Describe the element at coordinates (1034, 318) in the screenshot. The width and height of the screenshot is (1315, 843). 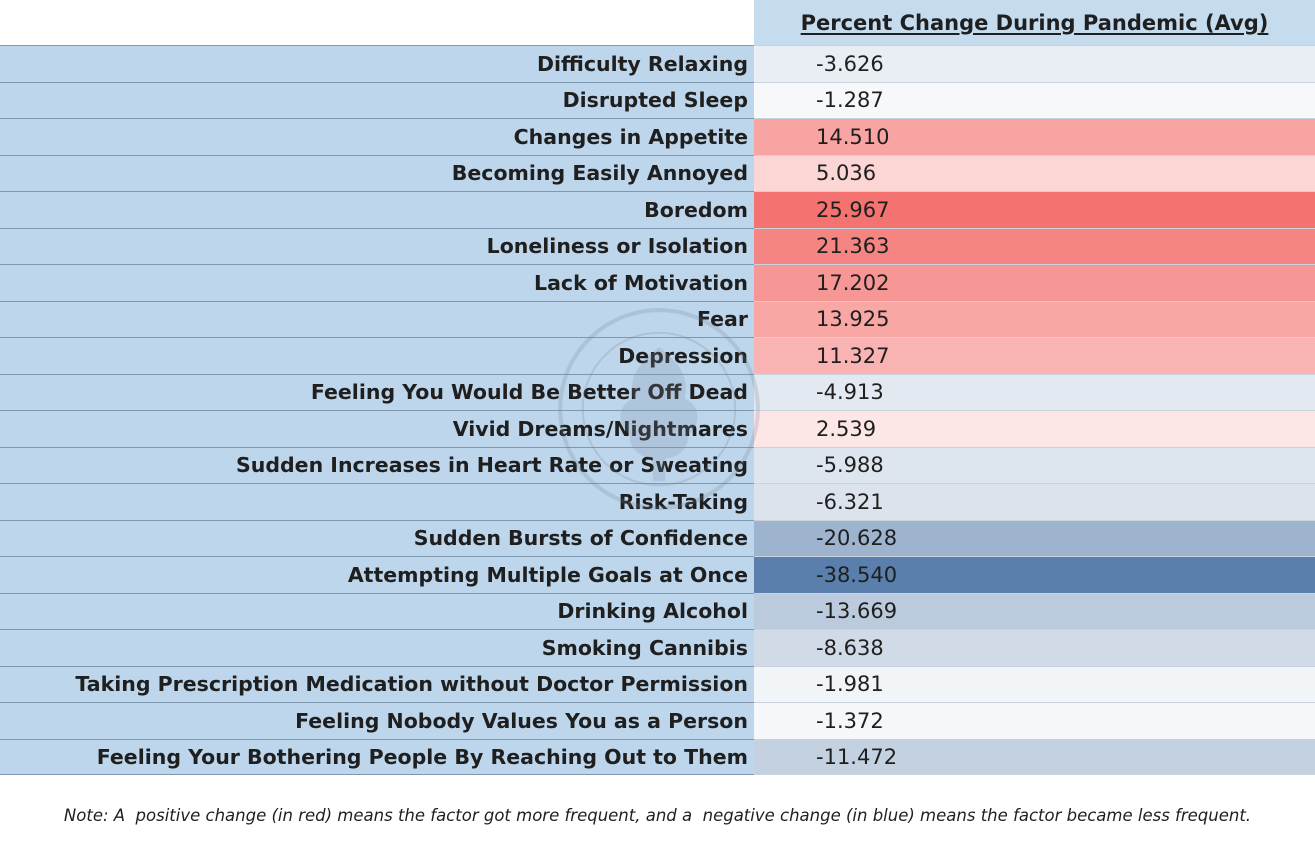
I see `row-value: 13.925` at that location.